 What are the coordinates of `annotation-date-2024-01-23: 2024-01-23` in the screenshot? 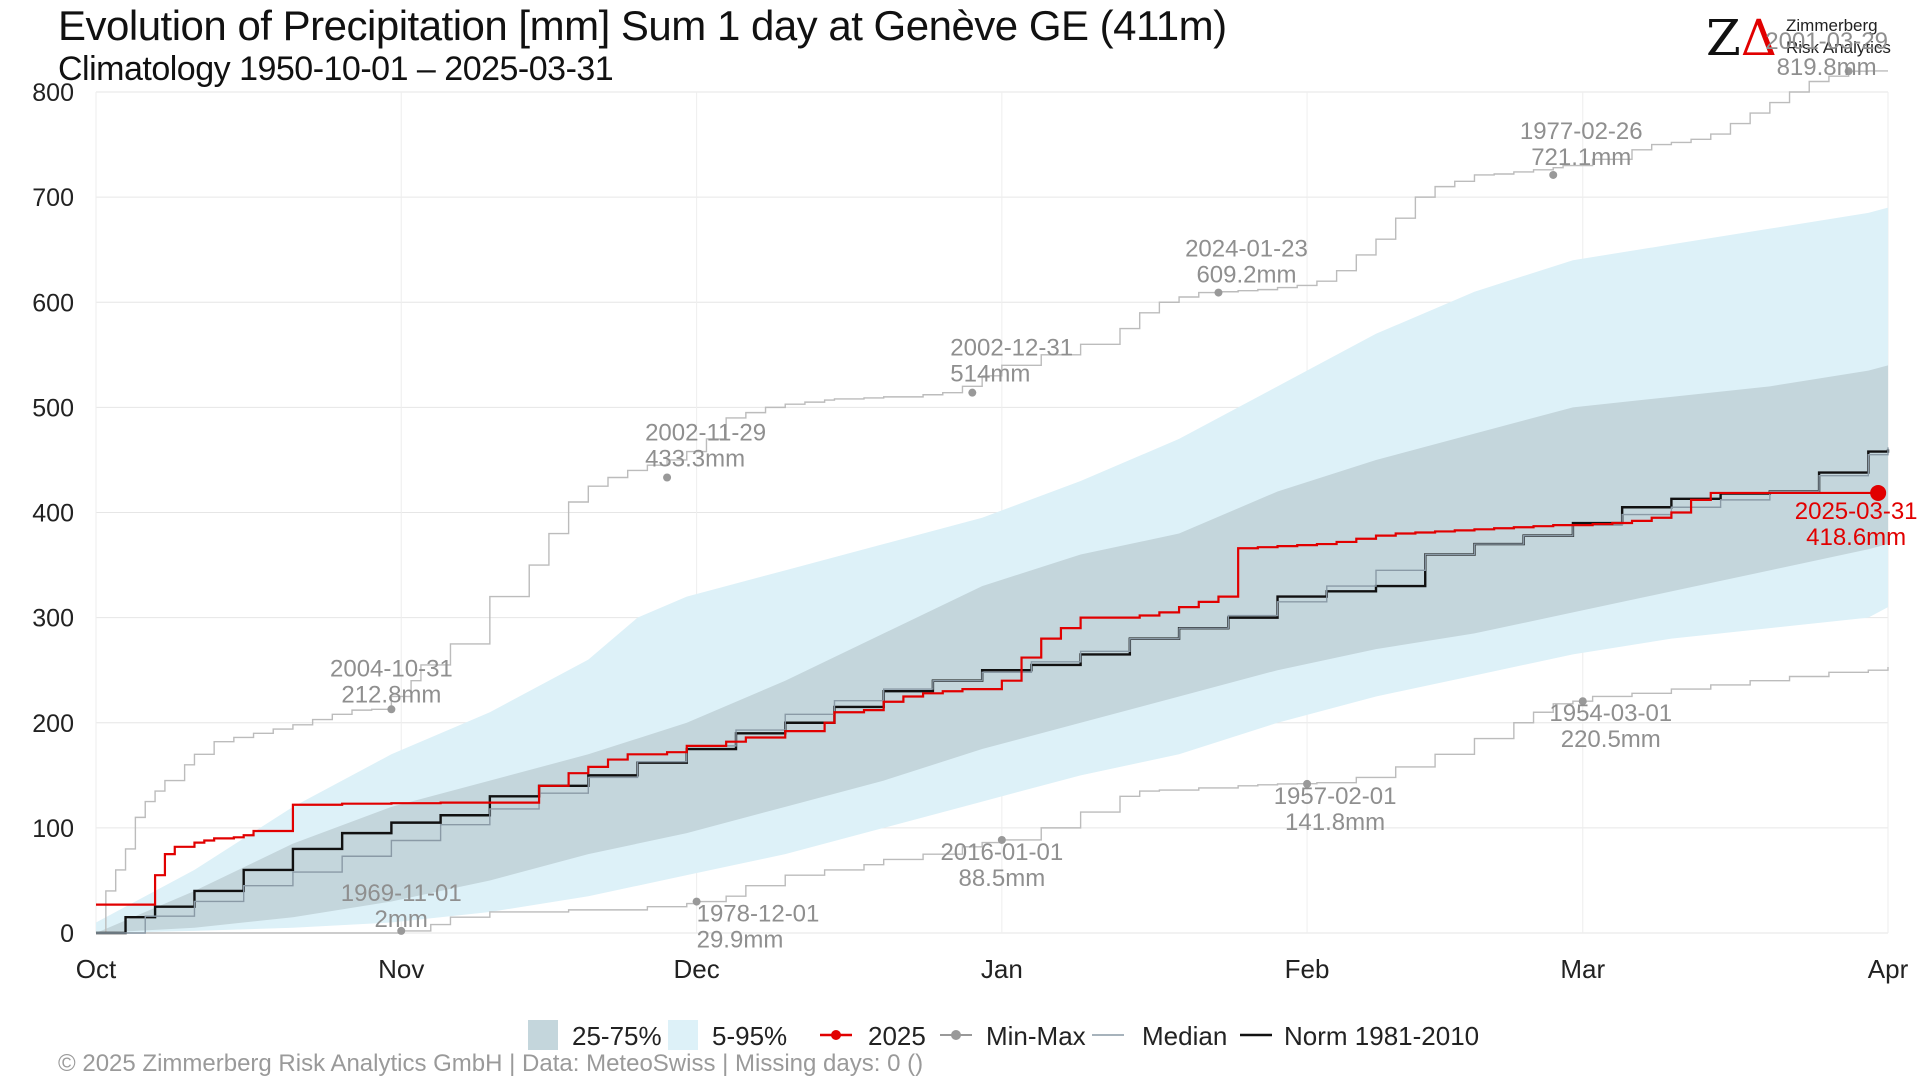 It's located at (1246, 249).